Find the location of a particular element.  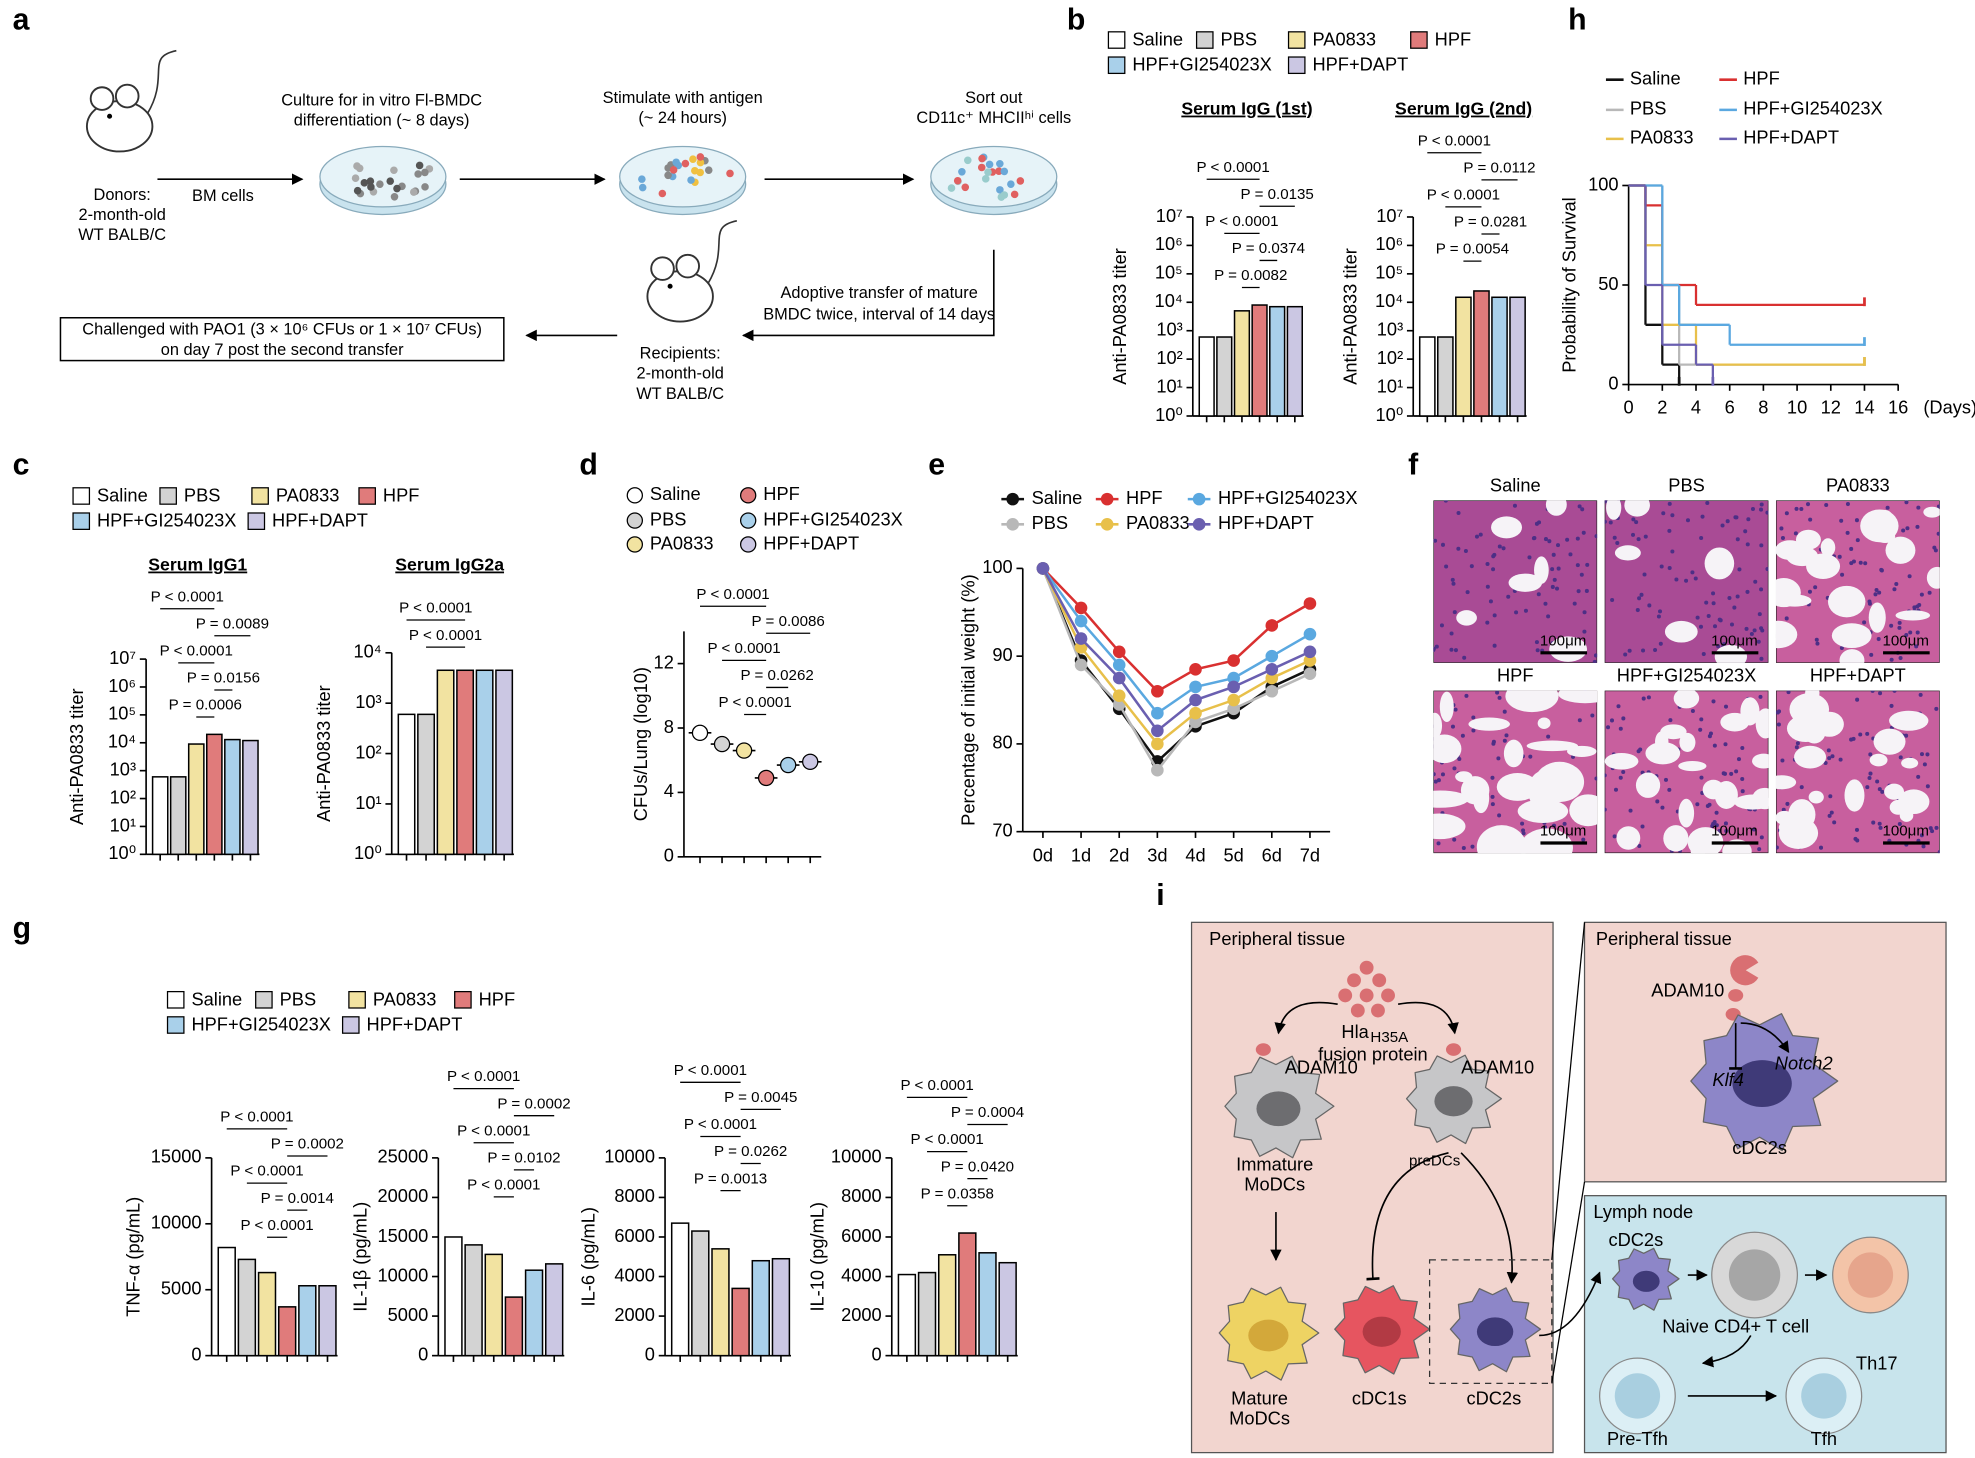

label: fusion protein is located at coordinates (1373, 1054).